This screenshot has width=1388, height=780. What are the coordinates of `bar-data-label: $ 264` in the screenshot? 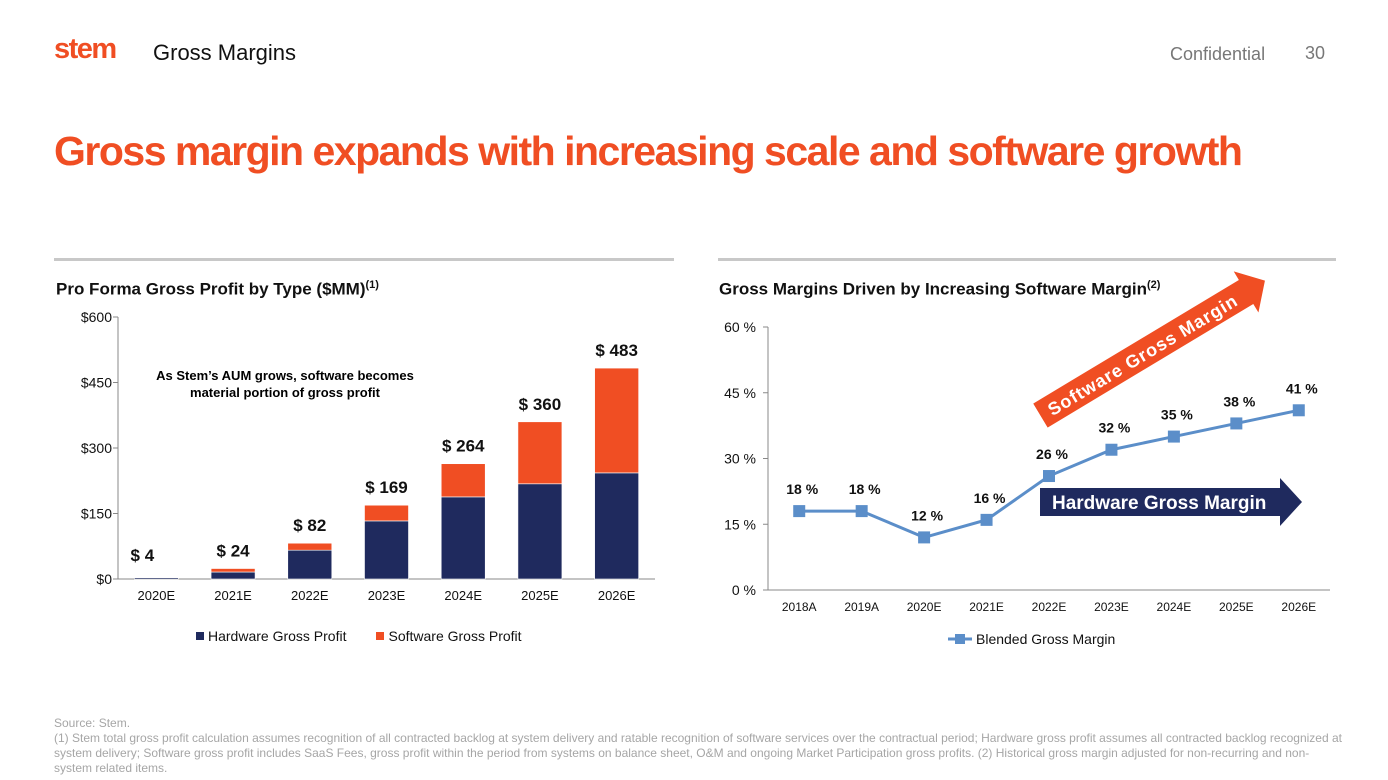 It's located at (463, 446).